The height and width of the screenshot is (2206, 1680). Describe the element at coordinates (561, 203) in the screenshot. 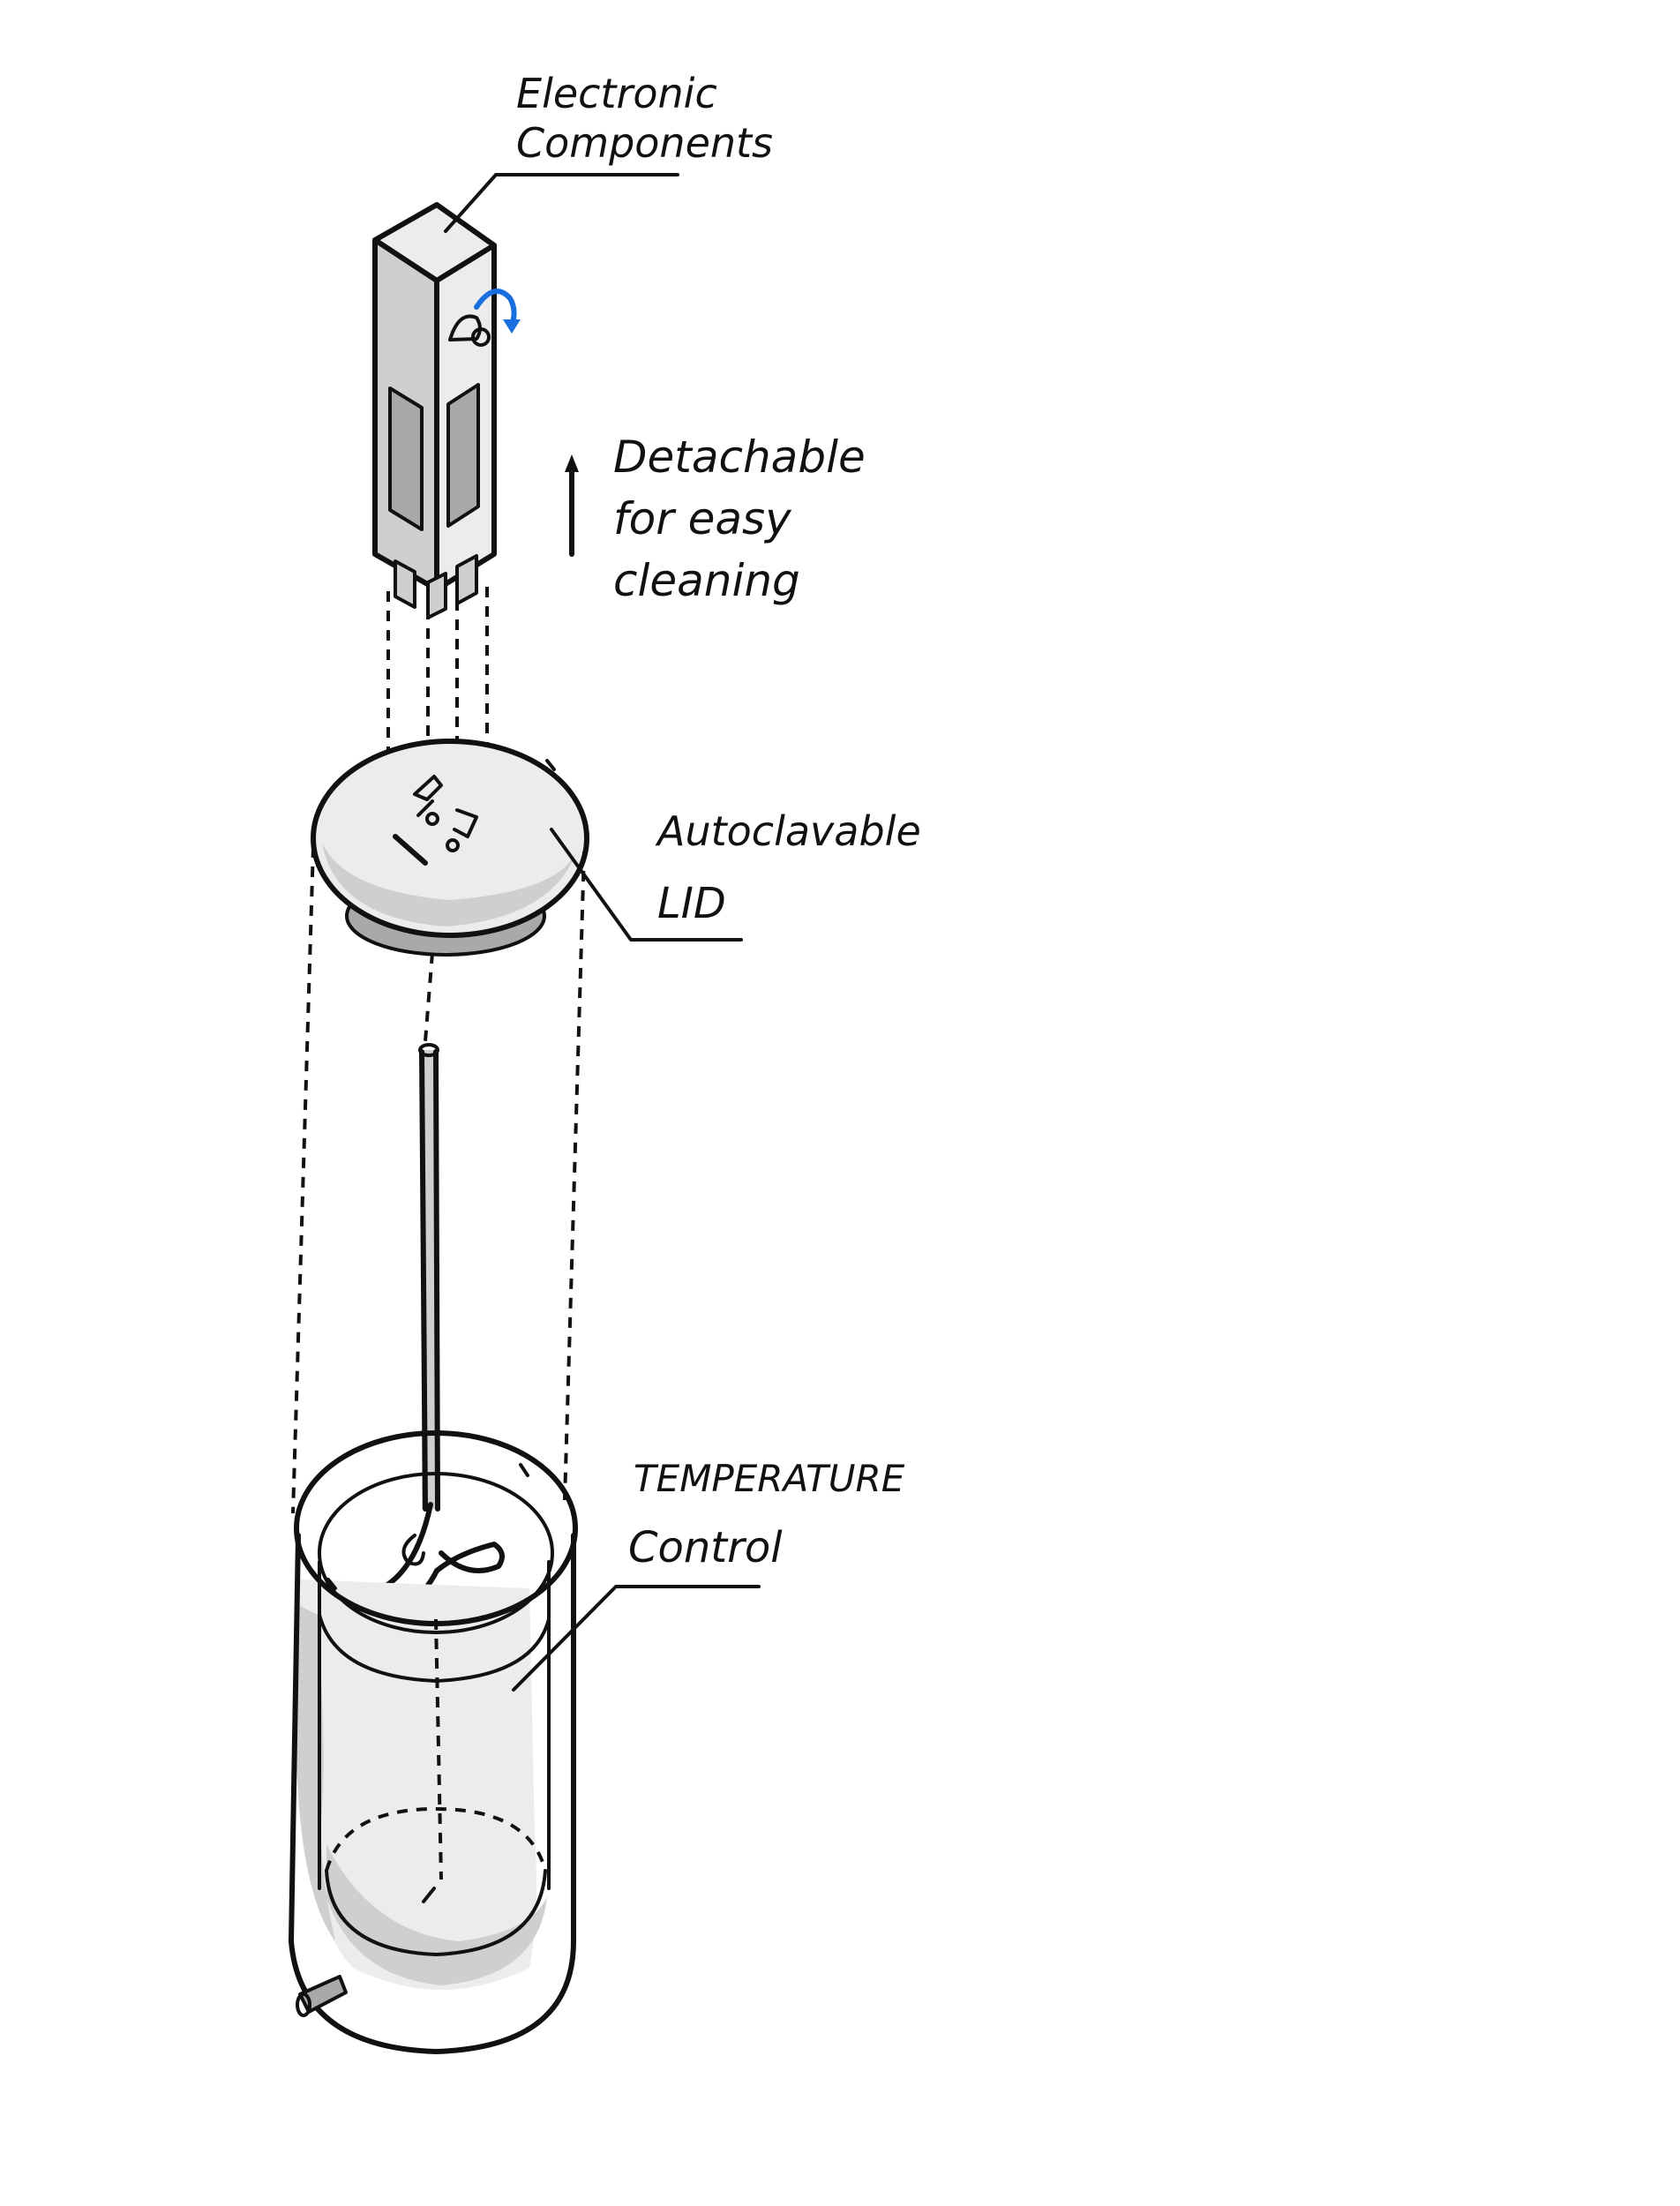

I see `leader-line-electronic` at that location.